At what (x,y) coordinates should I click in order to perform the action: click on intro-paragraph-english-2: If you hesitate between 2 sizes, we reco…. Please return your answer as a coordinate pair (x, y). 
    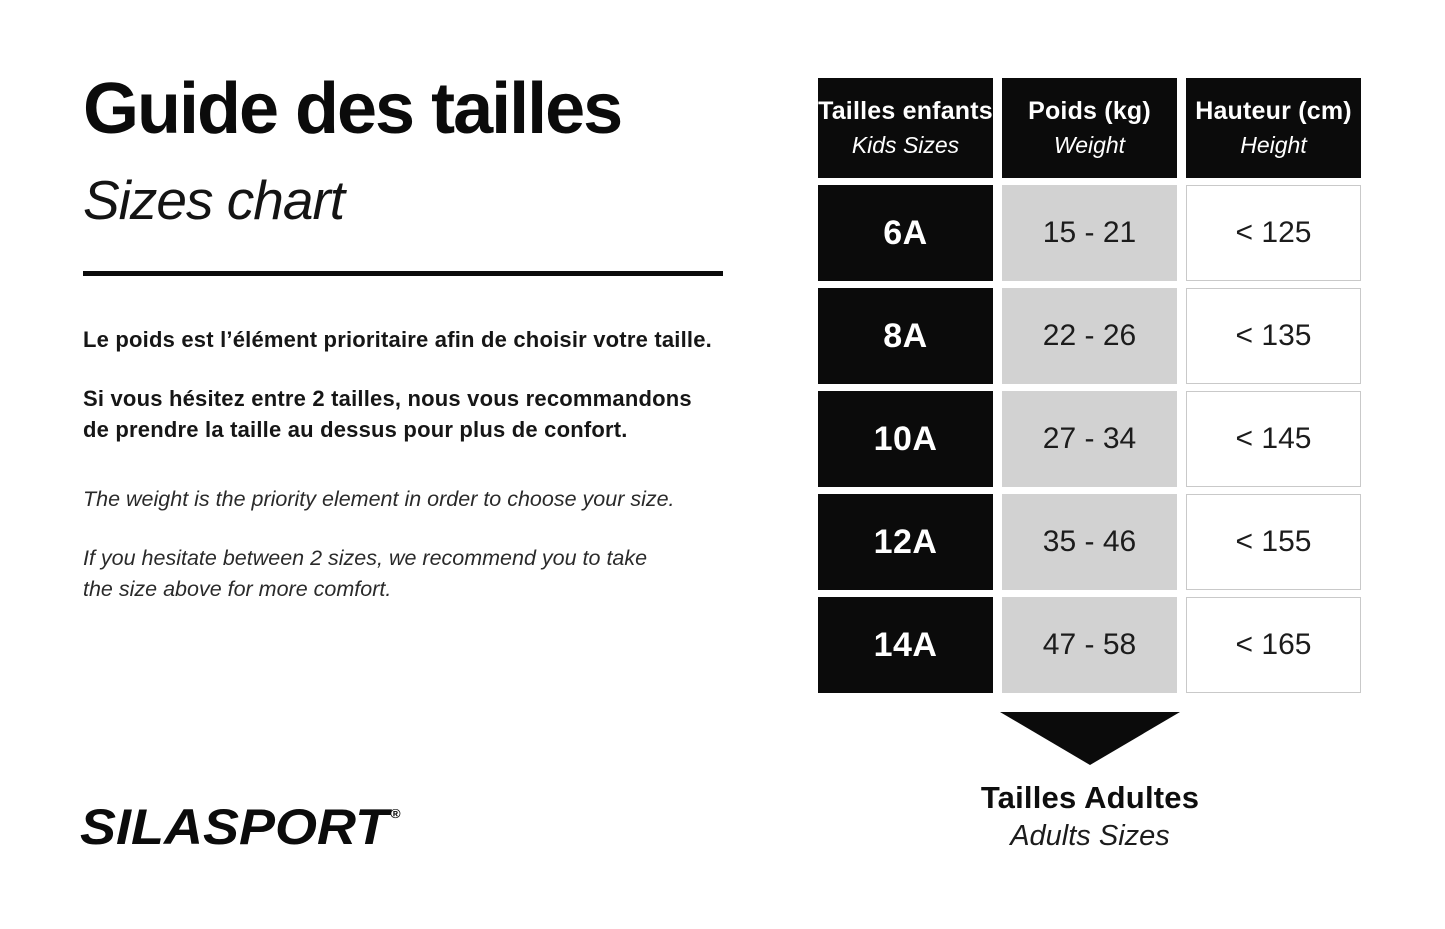
    Looking at the image, I should click on (365, 573).